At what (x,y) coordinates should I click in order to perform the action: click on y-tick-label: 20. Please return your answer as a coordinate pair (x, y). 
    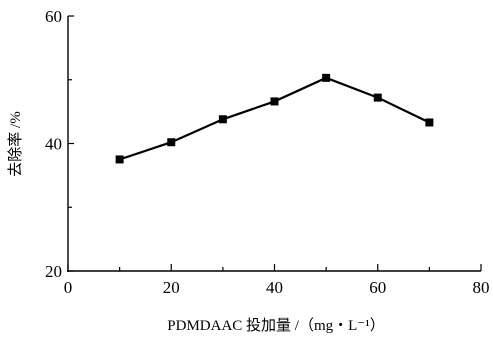
    Looking at the image, I should click on (53, 271).